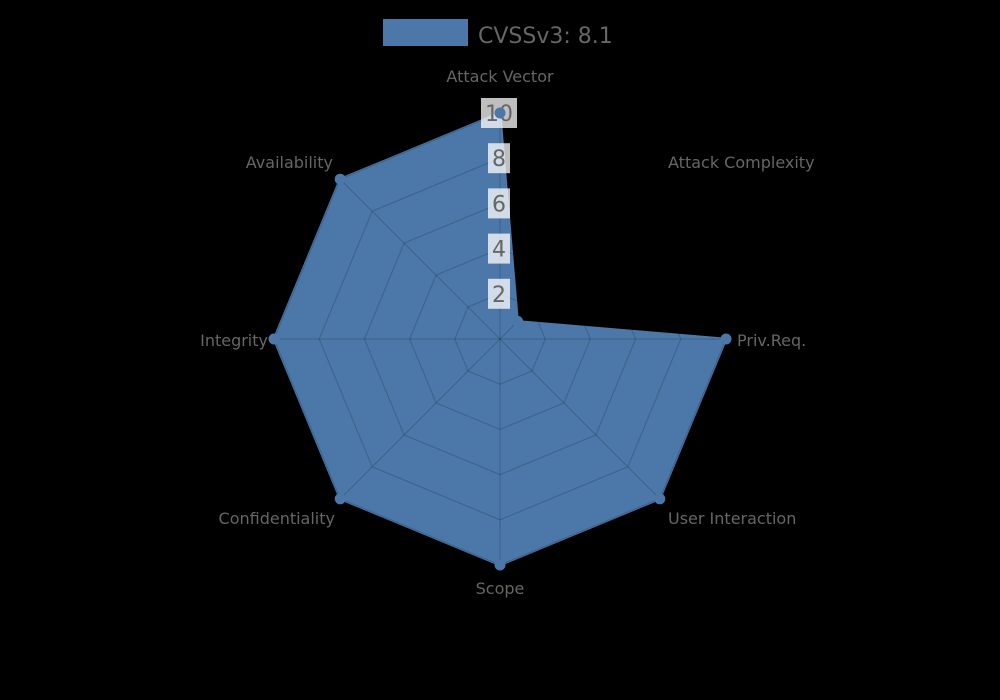 The height and width of the screenshot is (700, 1000). Describe the element at coordinates (500, 588) in the screenshot. I see `axis-label-scope: Scope` at that location.